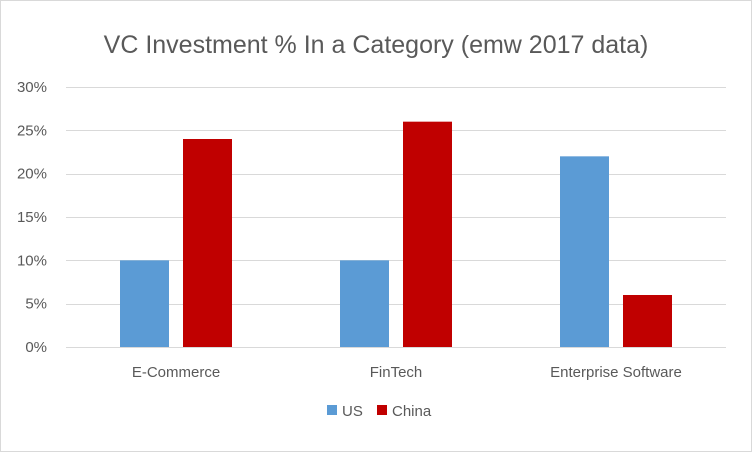 Image resolution: width=752 pixels, height=452 pixels. Describe the element at coordinates (32, 174) in the screenshot. I see `y-tick-label: 20%` at that location.